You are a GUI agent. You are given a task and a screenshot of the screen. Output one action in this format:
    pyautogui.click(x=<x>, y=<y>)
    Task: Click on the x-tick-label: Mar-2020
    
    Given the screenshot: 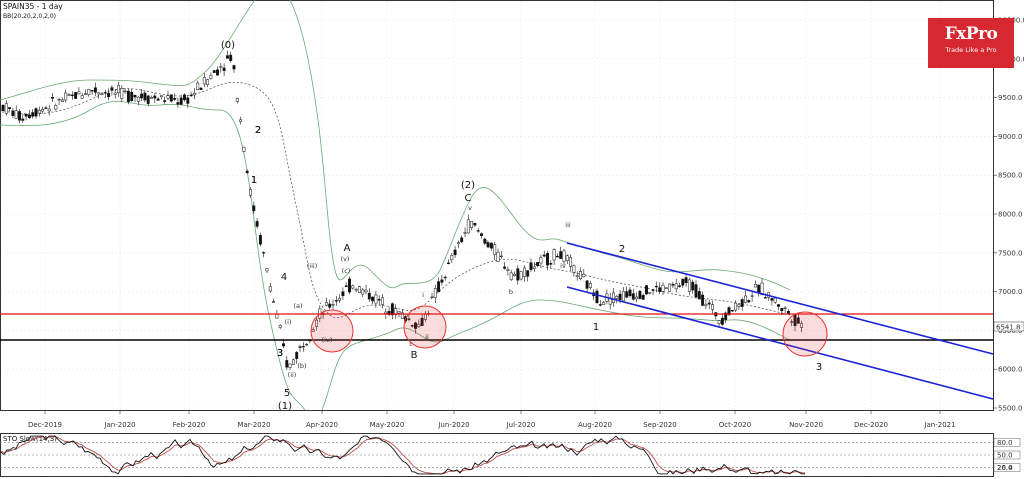 What is the action you would take?
    pyautogui.click(x=253, y=425)
    